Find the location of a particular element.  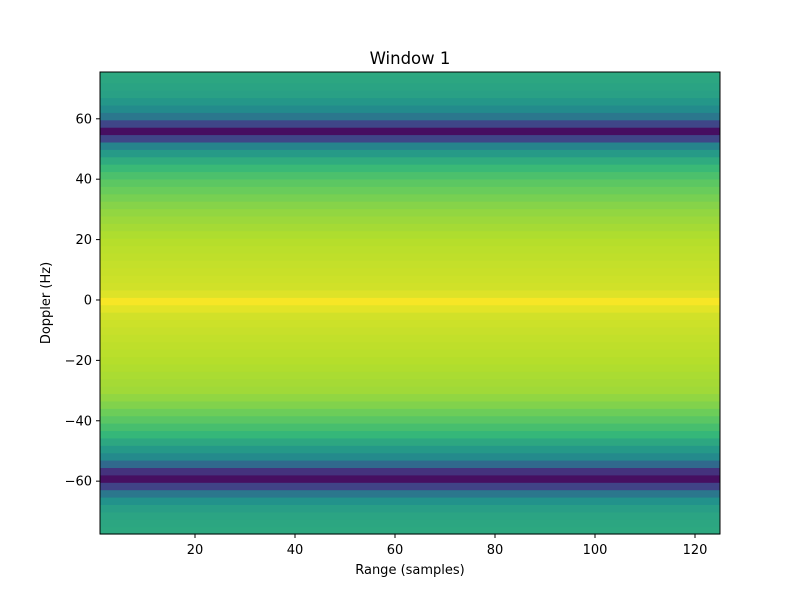

y-tick-label: −60 is located at coordinates (78, 482).